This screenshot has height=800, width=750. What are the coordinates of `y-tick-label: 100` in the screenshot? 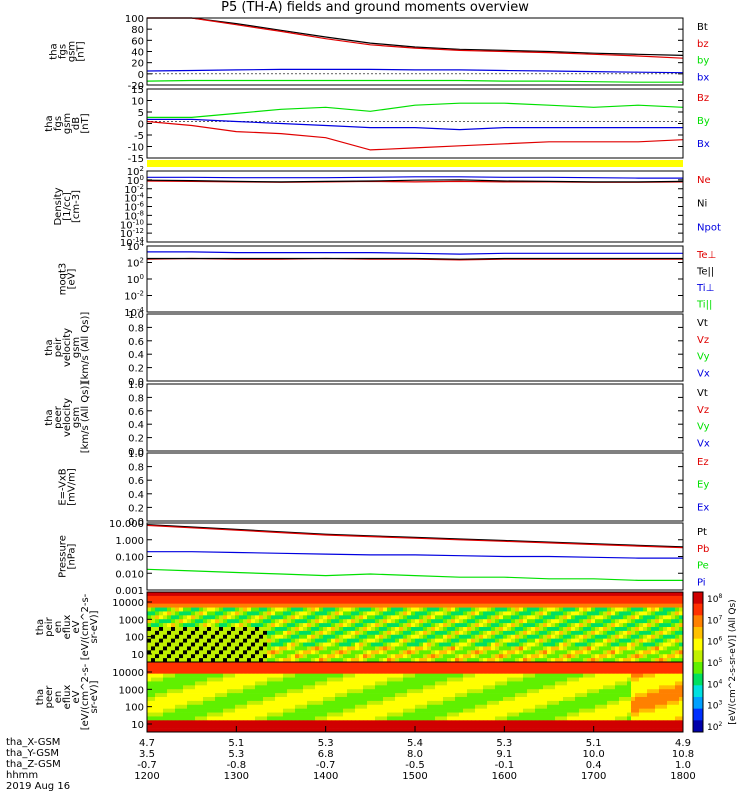 It's located at (134, 638).